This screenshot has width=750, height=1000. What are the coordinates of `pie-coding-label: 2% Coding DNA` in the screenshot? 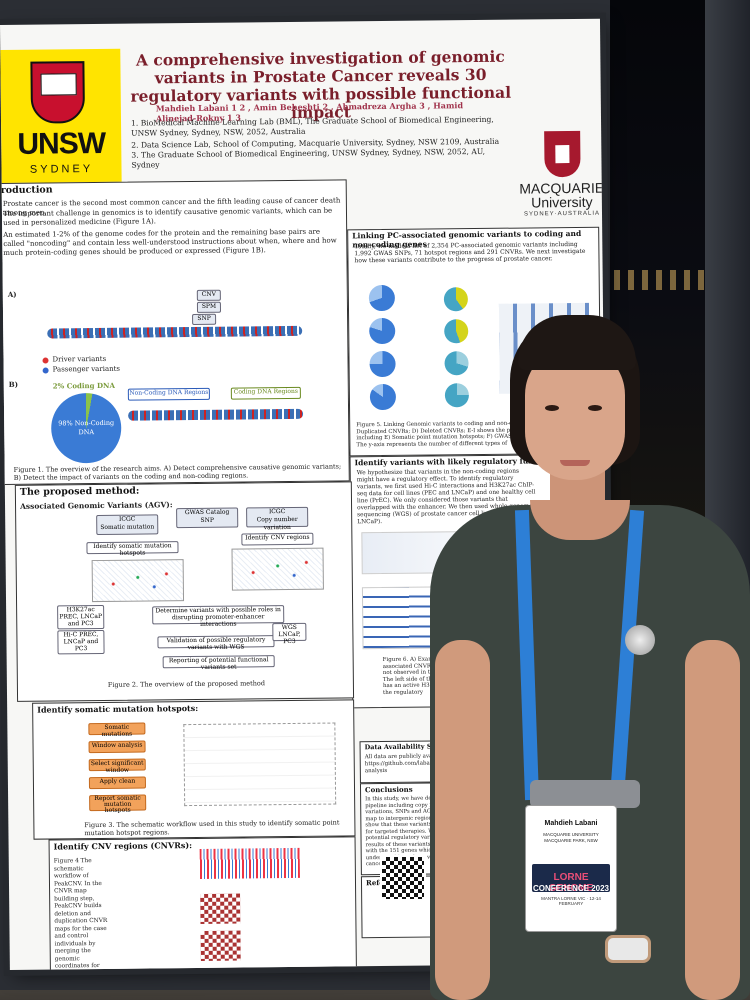 It's located at (83, 385).